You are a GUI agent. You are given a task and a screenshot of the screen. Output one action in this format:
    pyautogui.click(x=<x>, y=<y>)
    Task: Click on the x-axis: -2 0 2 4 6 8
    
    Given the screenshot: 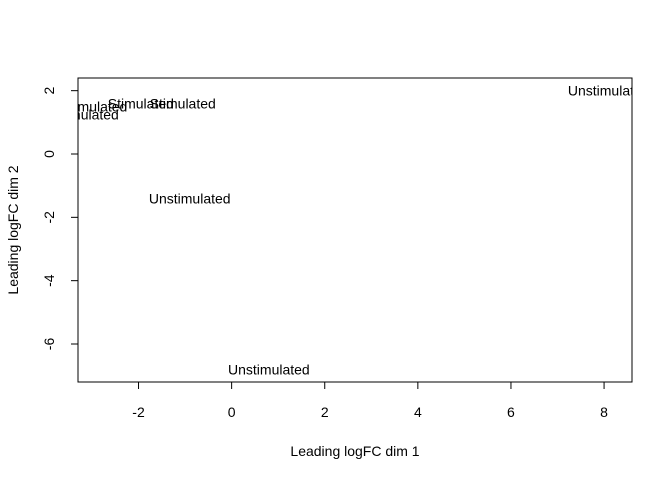 What is the action you would take?
    pyautogui.click(x=370, y=400)
    